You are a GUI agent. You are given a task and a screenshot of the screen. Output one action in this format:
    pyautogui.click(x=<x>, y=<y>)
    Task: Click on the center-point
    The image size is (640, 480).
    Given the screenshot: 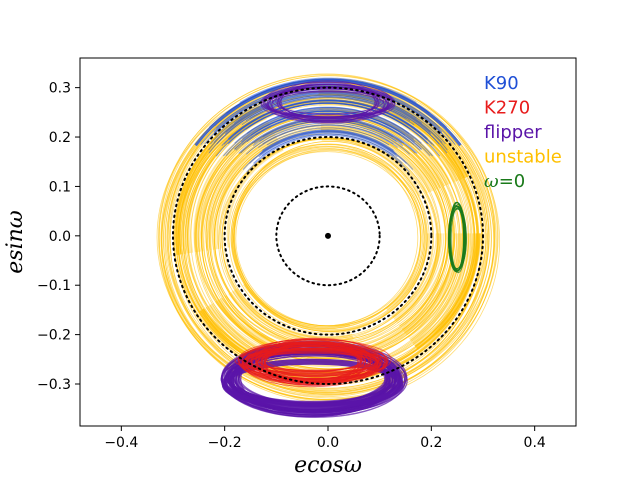 What is the action you would take?
    pyautogui.click(x=328, y=235)
    